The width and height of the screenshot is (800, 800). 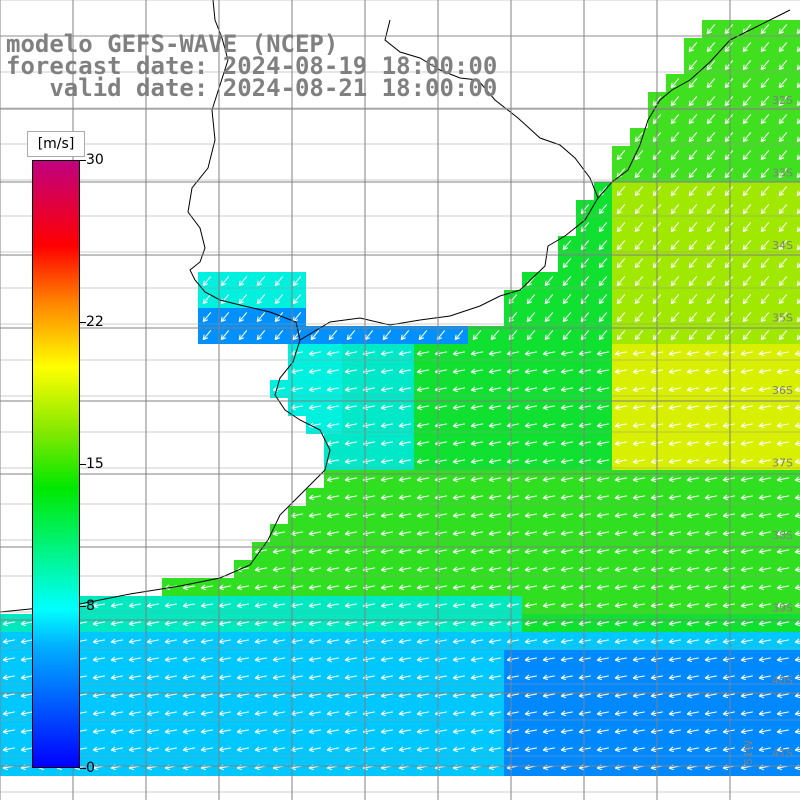 What do you see at coordinates (83, 606) in the screenshot?
I see `colorbar-tick-mark` at bounding box center [83, 606].